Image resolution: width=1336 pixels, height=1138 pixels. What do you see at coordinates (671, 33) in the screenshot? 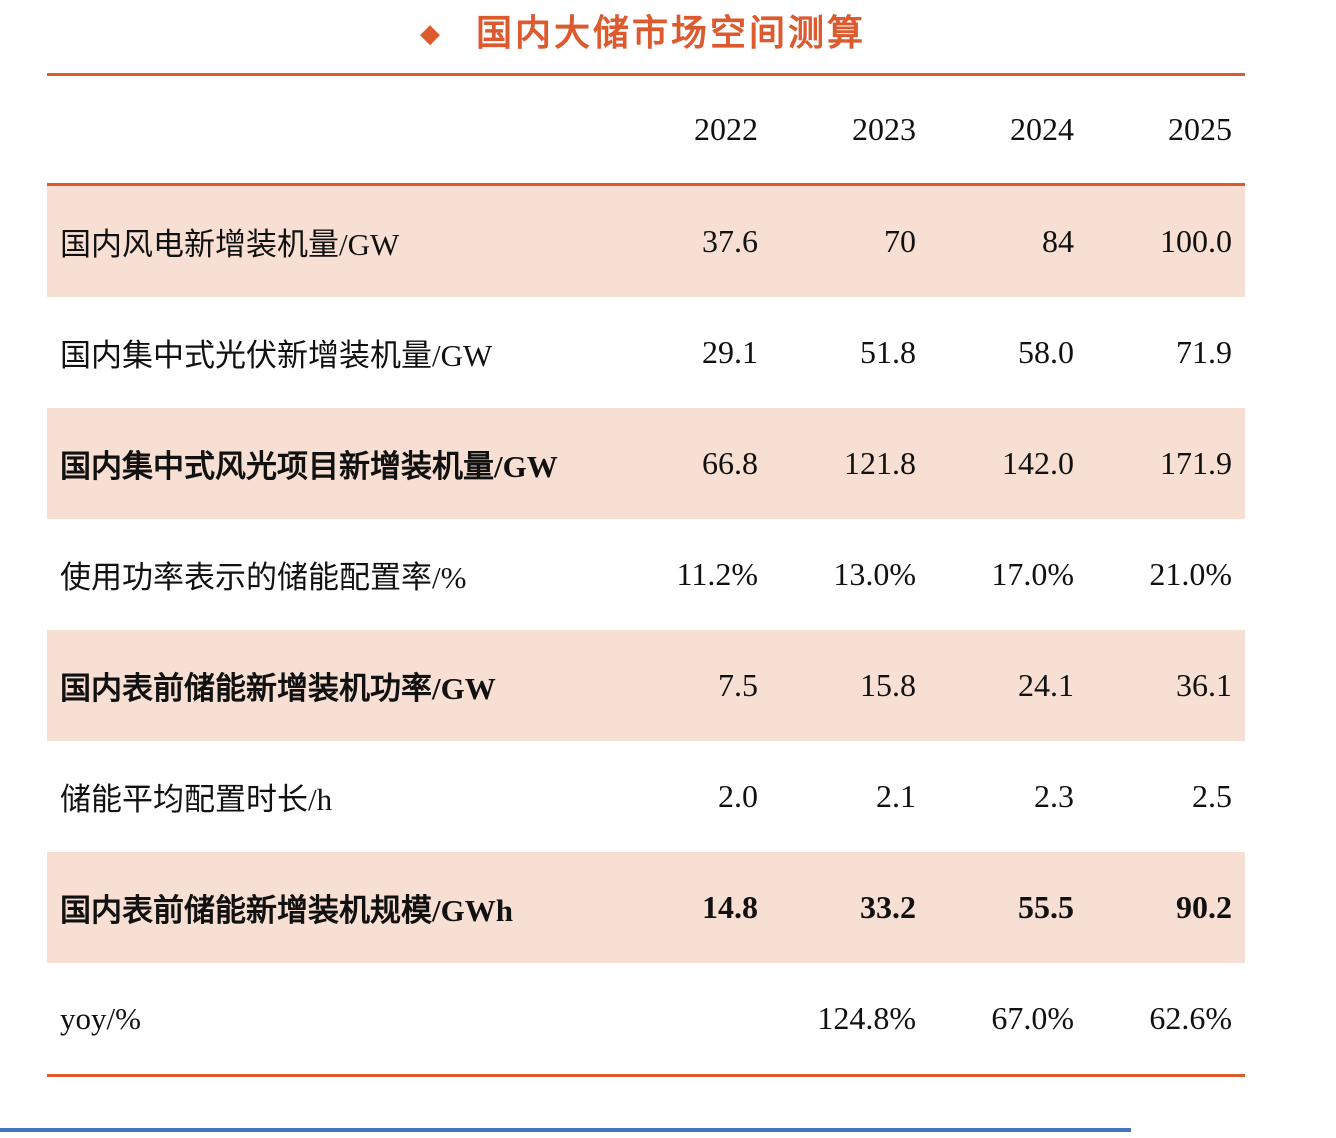
I see `table-title-text: 国内大储市场空间测算` at bounding box center [671, 33].